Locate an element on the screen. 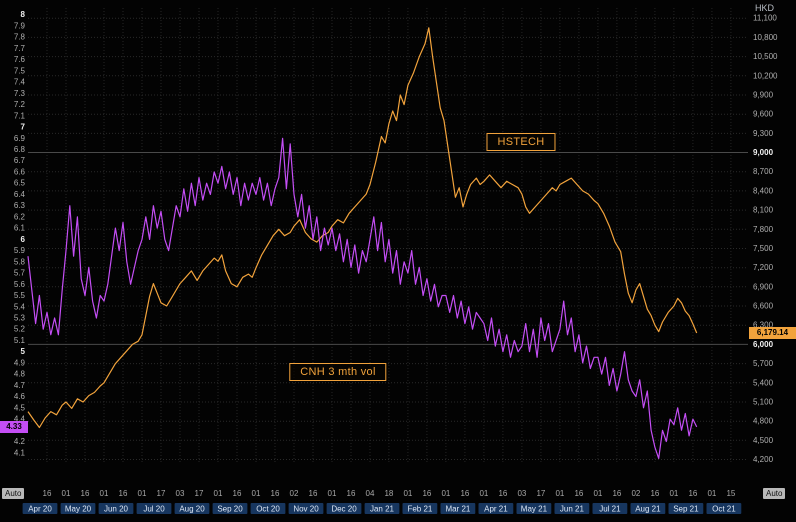 This screenshot has height=522, width=796. right-axis-tick: 10,200 is located at coordinates (765, 75).